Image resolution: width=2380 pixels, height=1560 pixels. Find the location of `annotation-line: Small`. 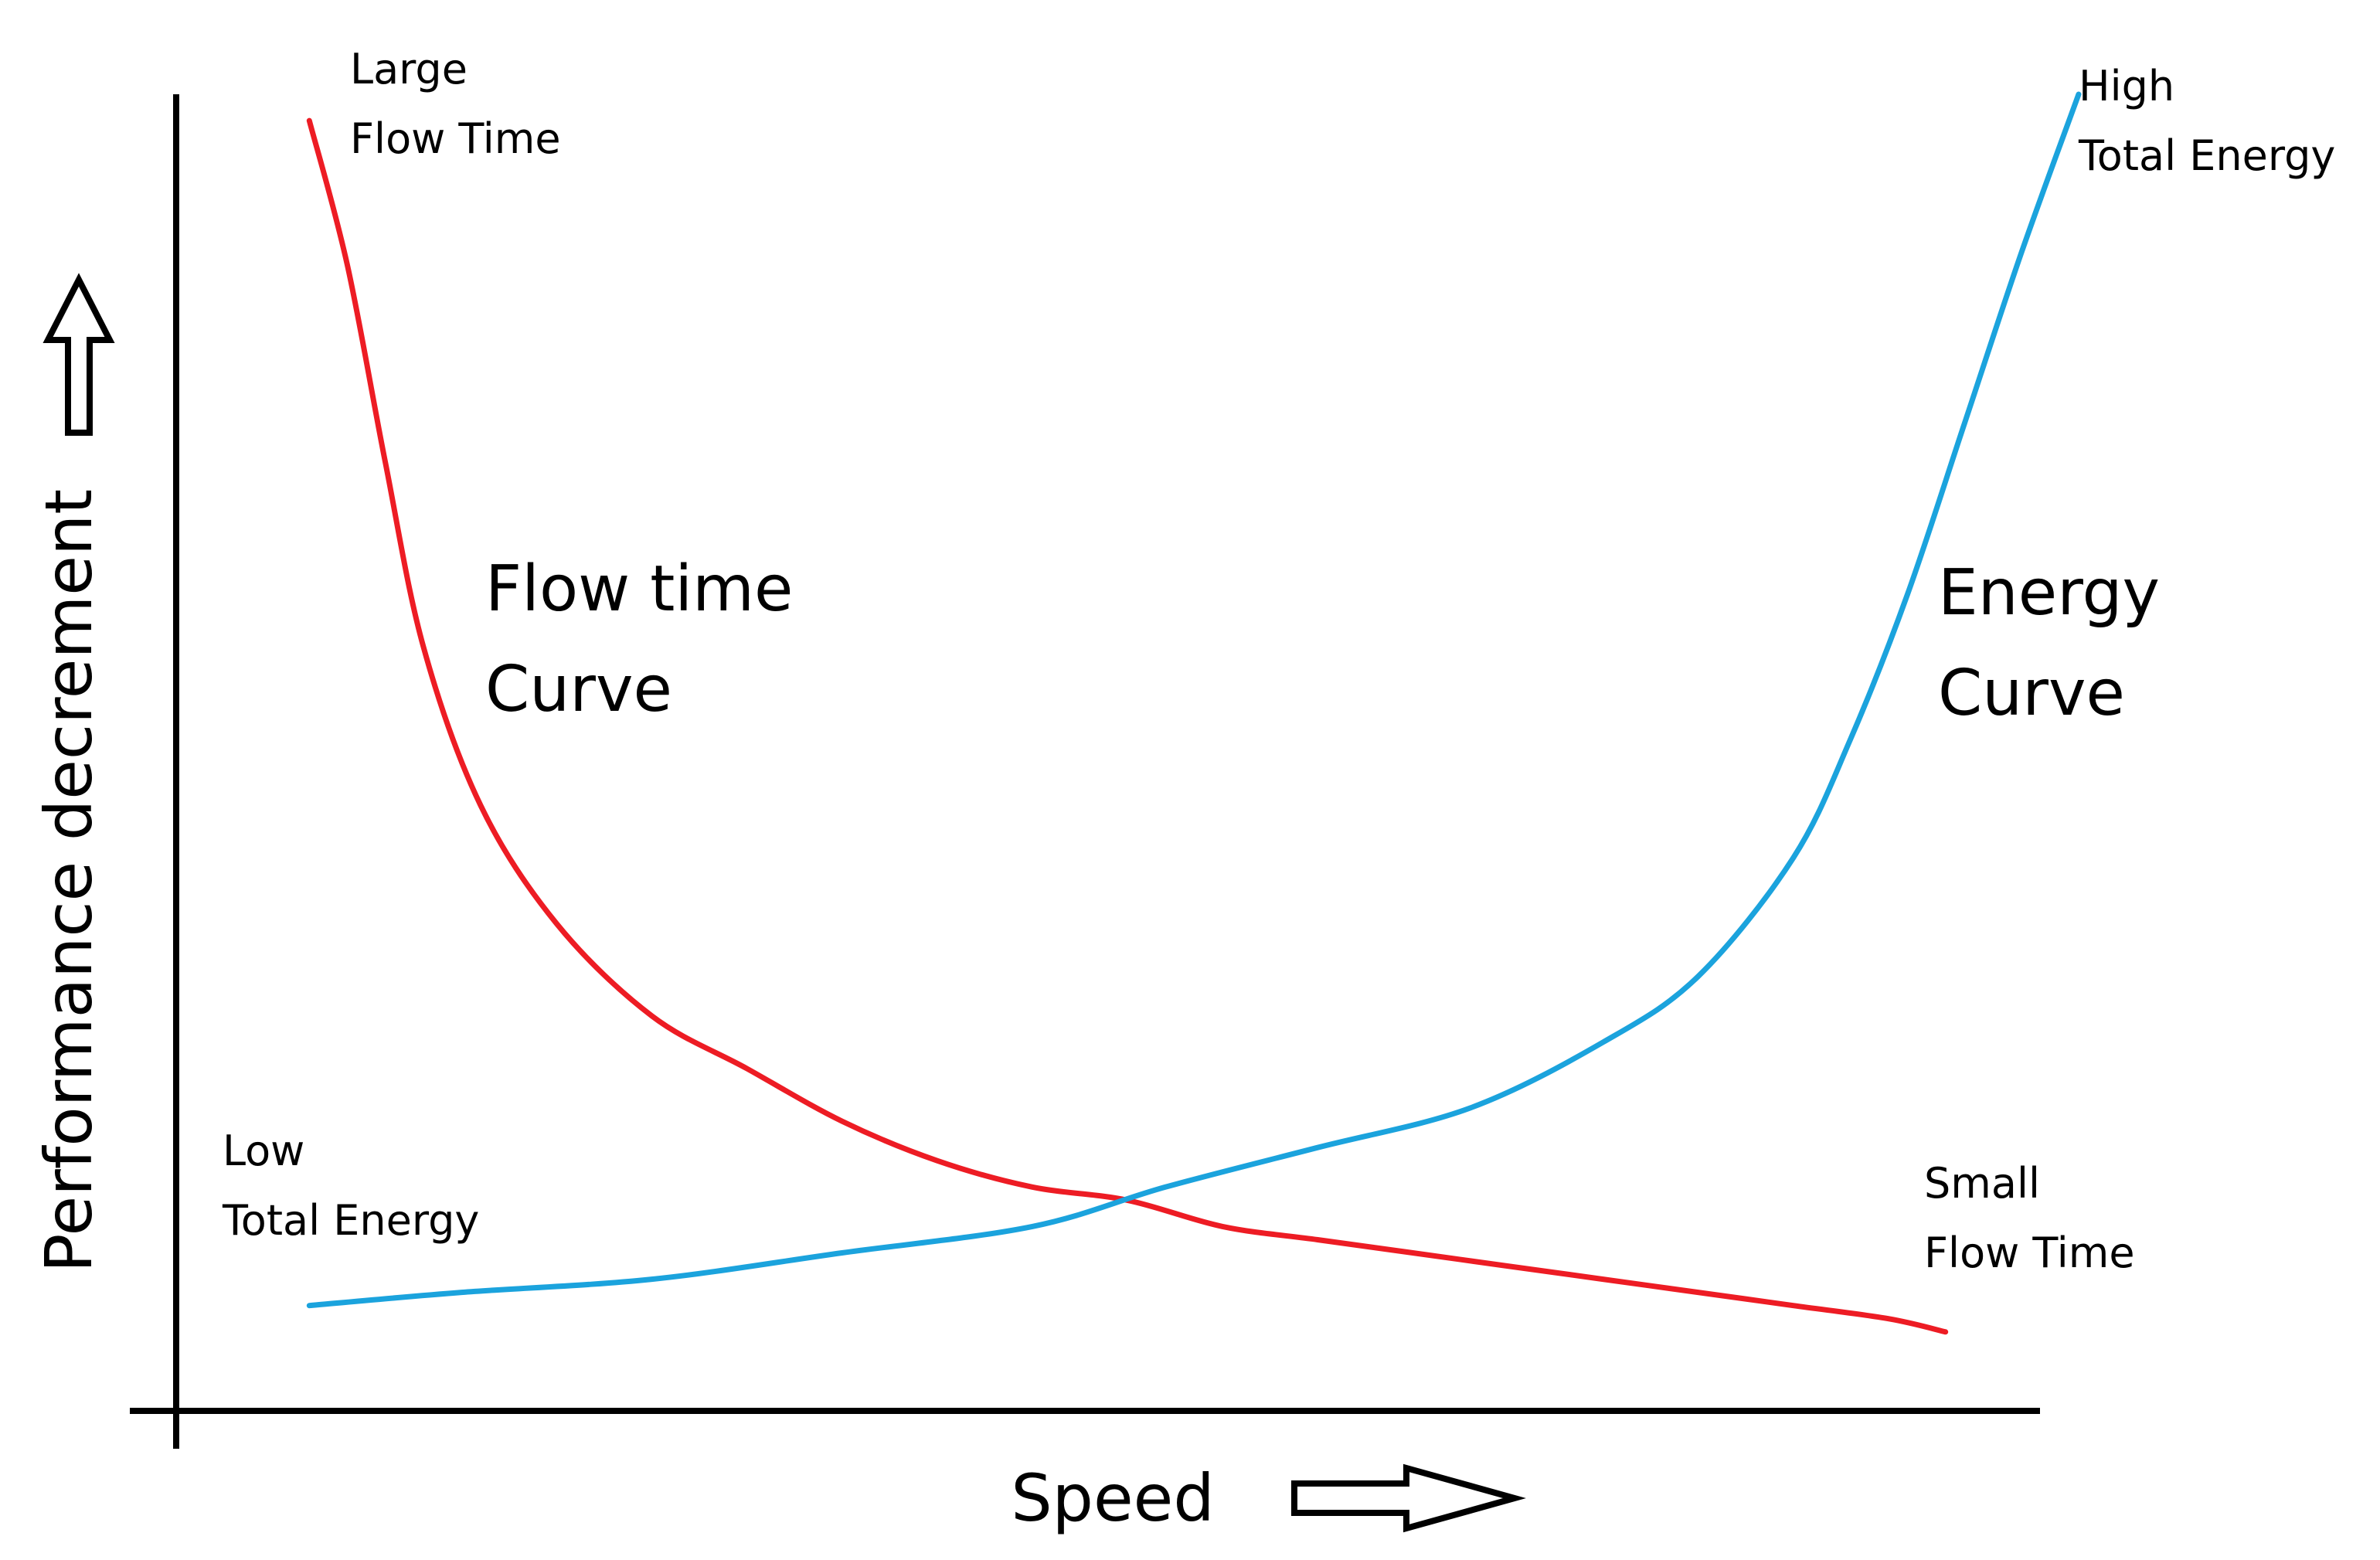

annotation-line: Small is located at coordinates (1982, 1184).